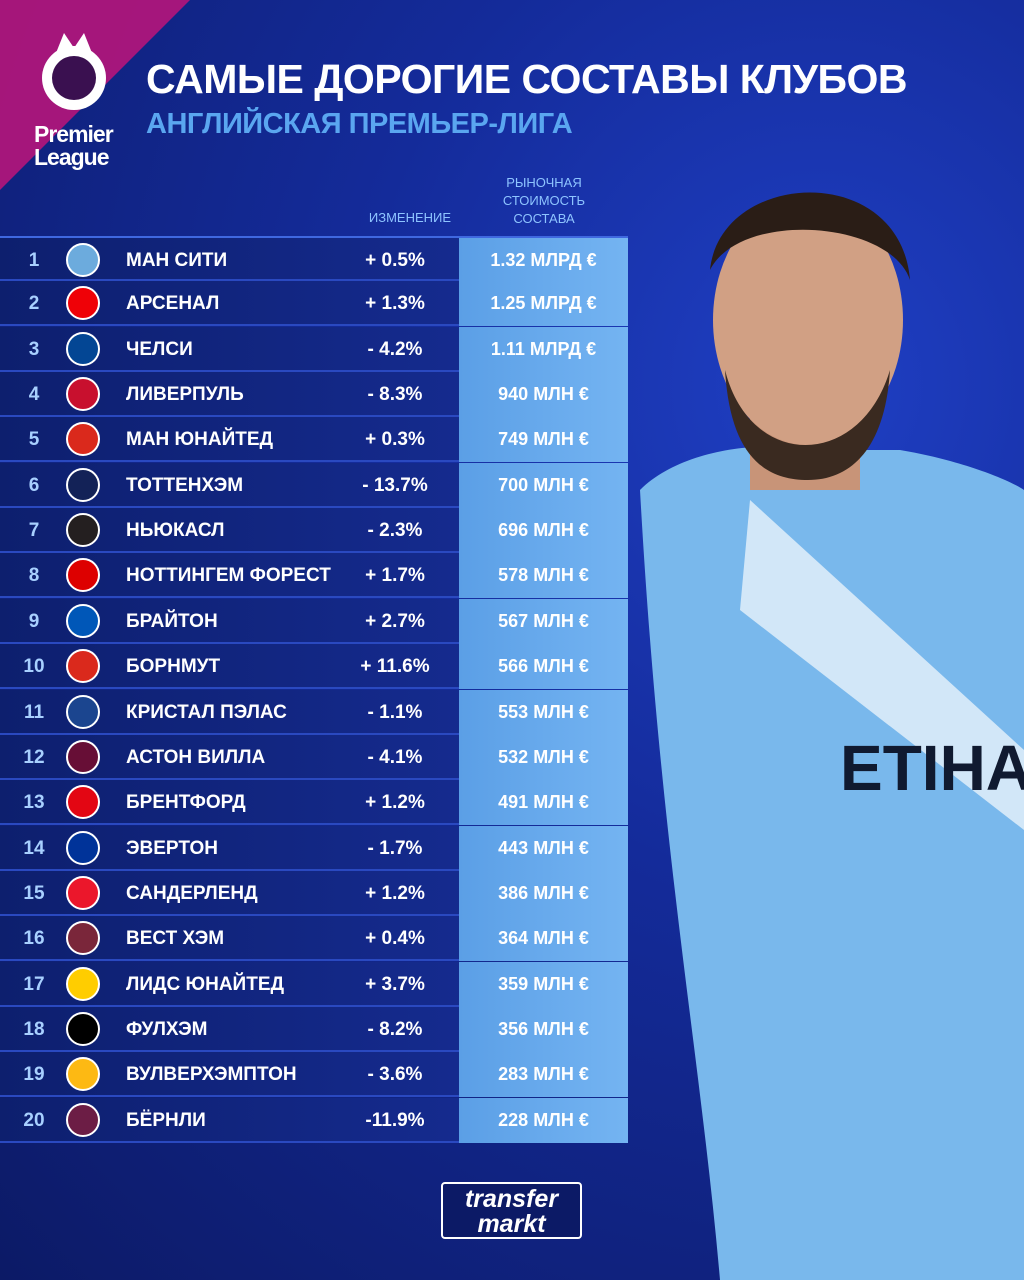 The height and width of the screenshot is (1280, 1024). I want to click on table-row: 6 ТОТТЕНХЭМ - 13.7% 700 МЛН €, so click(314, 485).